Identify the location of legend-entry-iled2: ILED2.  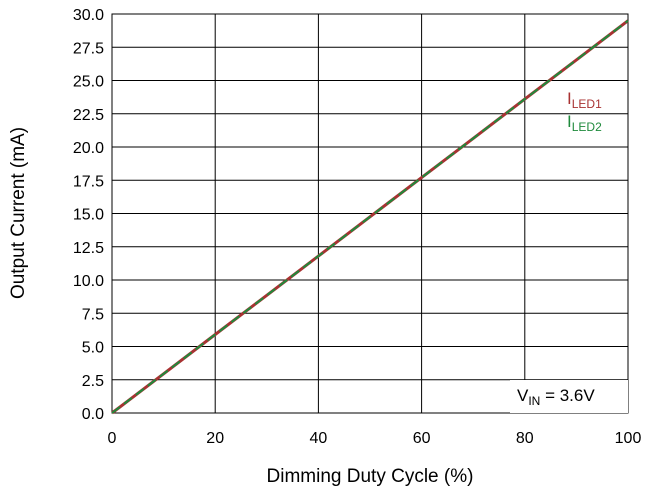
(584, 123).